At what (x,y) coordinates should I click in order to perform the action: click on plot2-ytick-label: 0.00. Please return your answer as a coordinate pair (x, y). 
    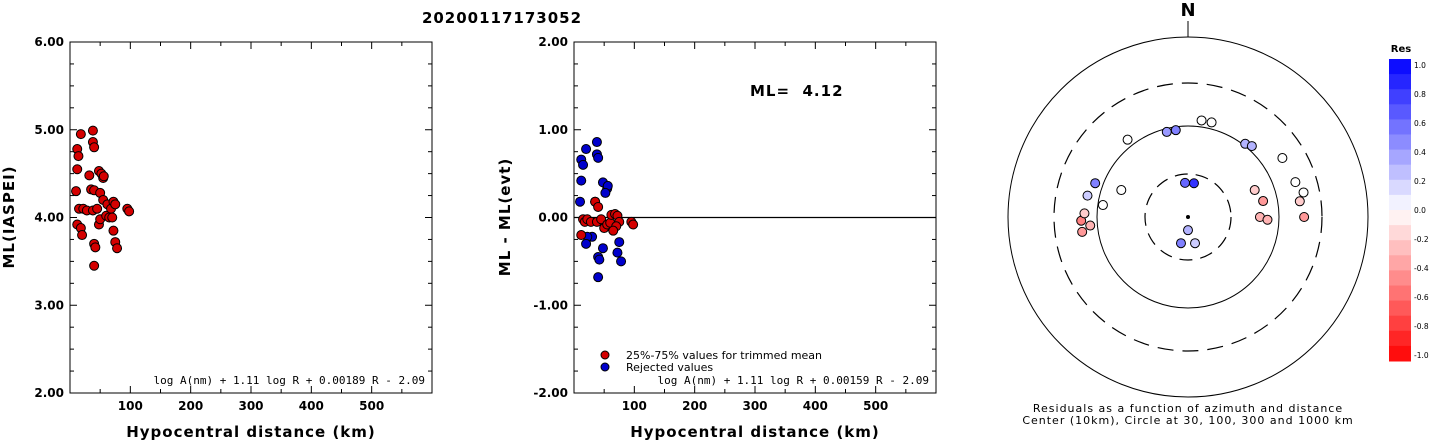
    Looking at the image, I should click on (553, 218).